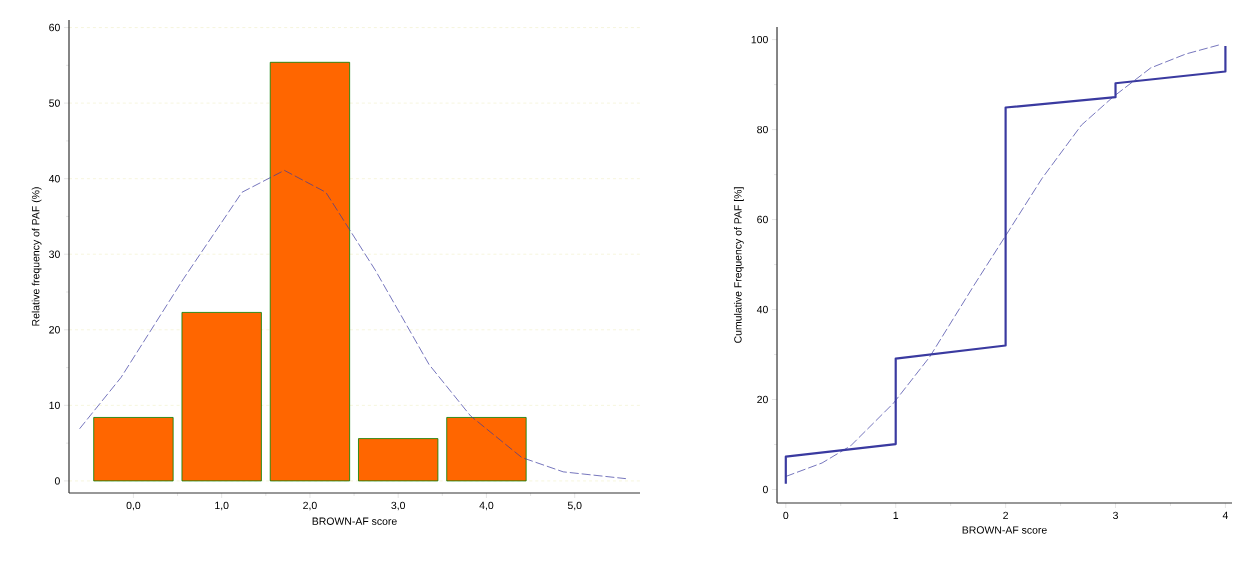 This screenshot has width=1237, height=570. I want to click on y-axis-title: Cumulative Frequency of PAF [%], so click(738, 265).